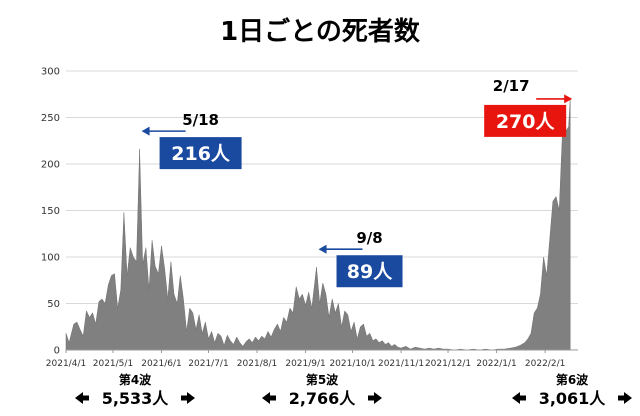  I want to click on annotation-value: 270人, so click(526, 122).